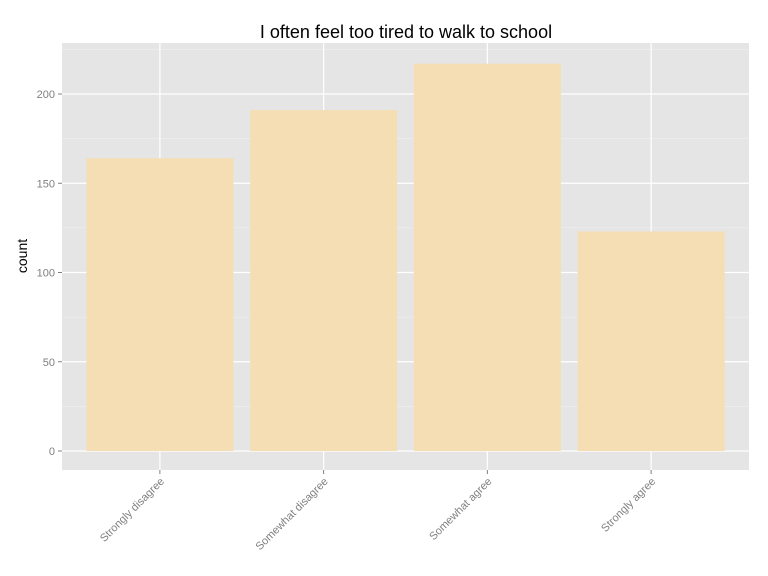 The height and width of the screenshot is (576, 768). Describe the element at coordinates (160, 304) in the screenshot. I see `bar-strongly-disagree` at that location.